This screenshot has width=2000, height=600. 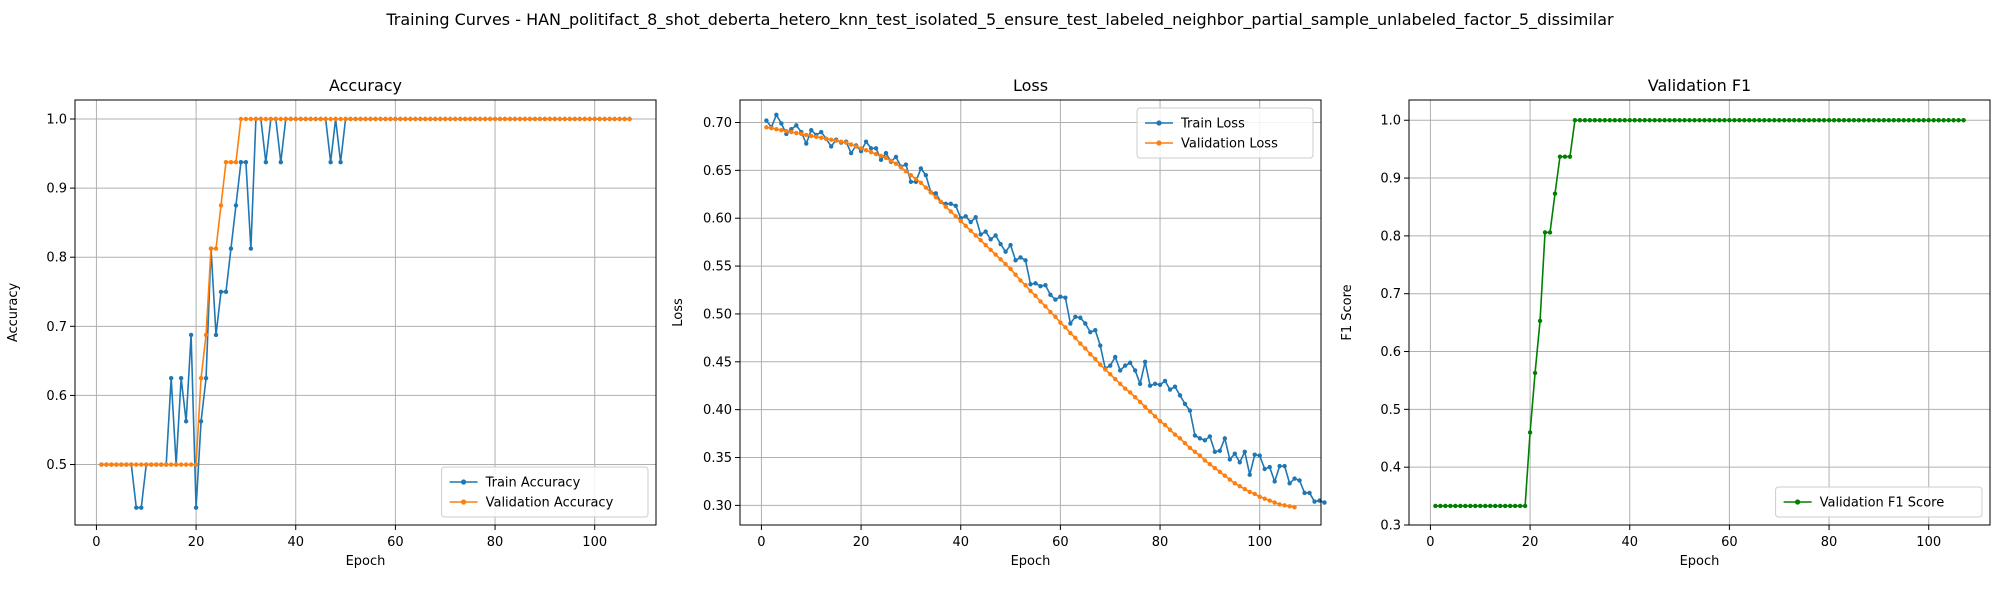 I want to click on legend-label: Train Loss, so click(x=1212, y=124).